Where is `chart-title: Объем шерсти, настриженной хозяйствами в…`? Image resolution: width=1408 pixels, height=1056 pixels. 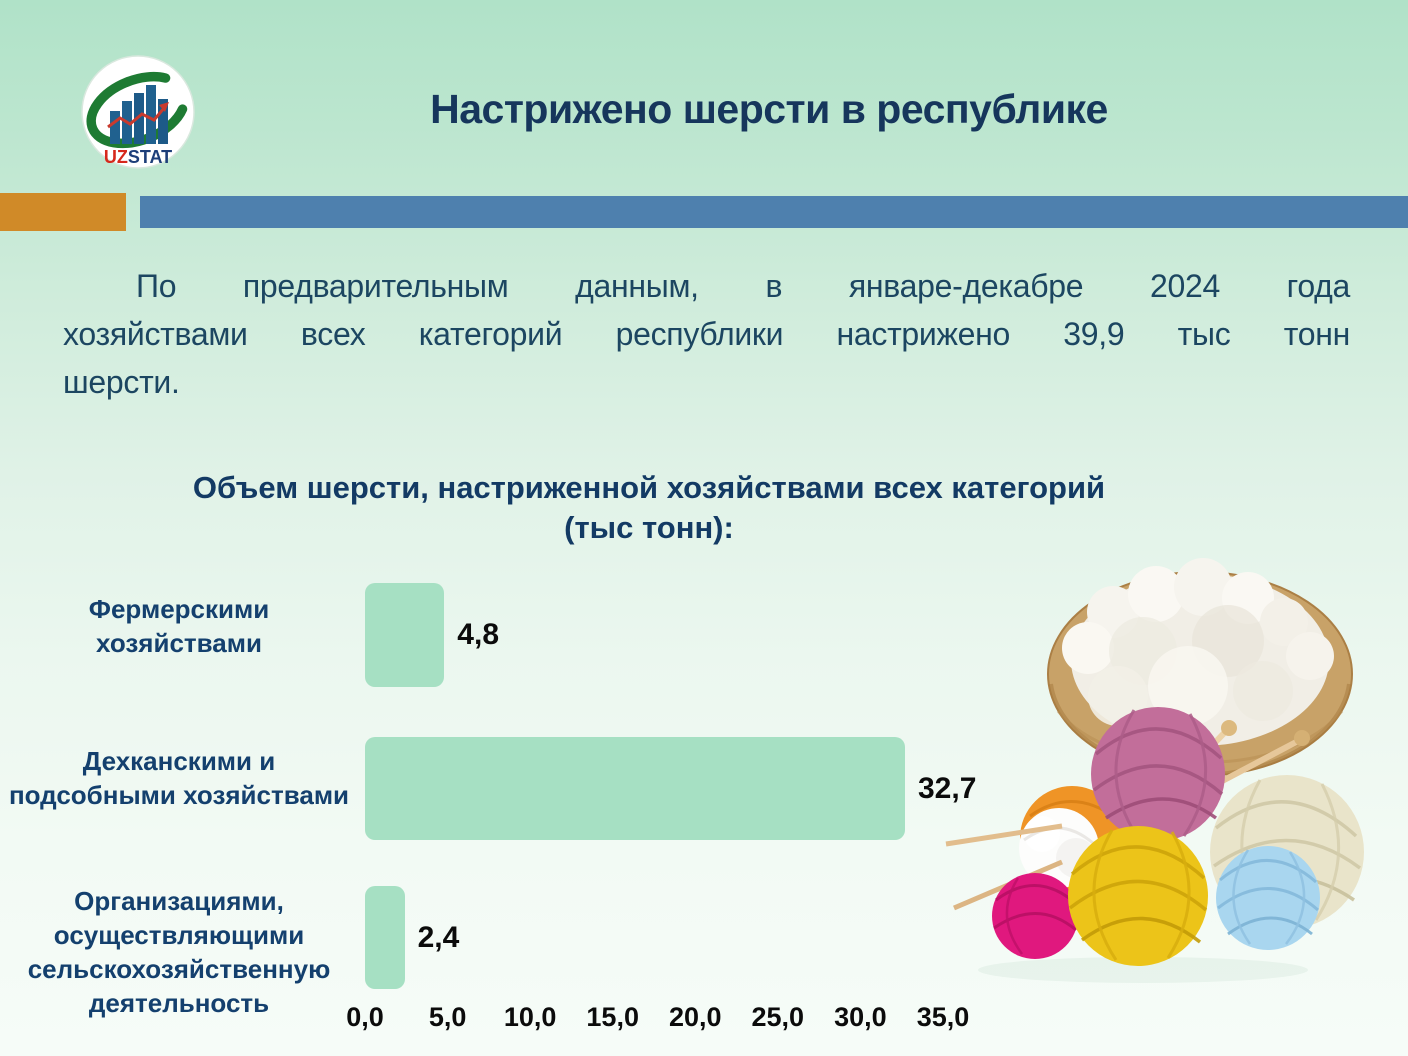 chart-title: Объем шерсти, настриженной хозяйствами в… is located at coordinates (649, 508).